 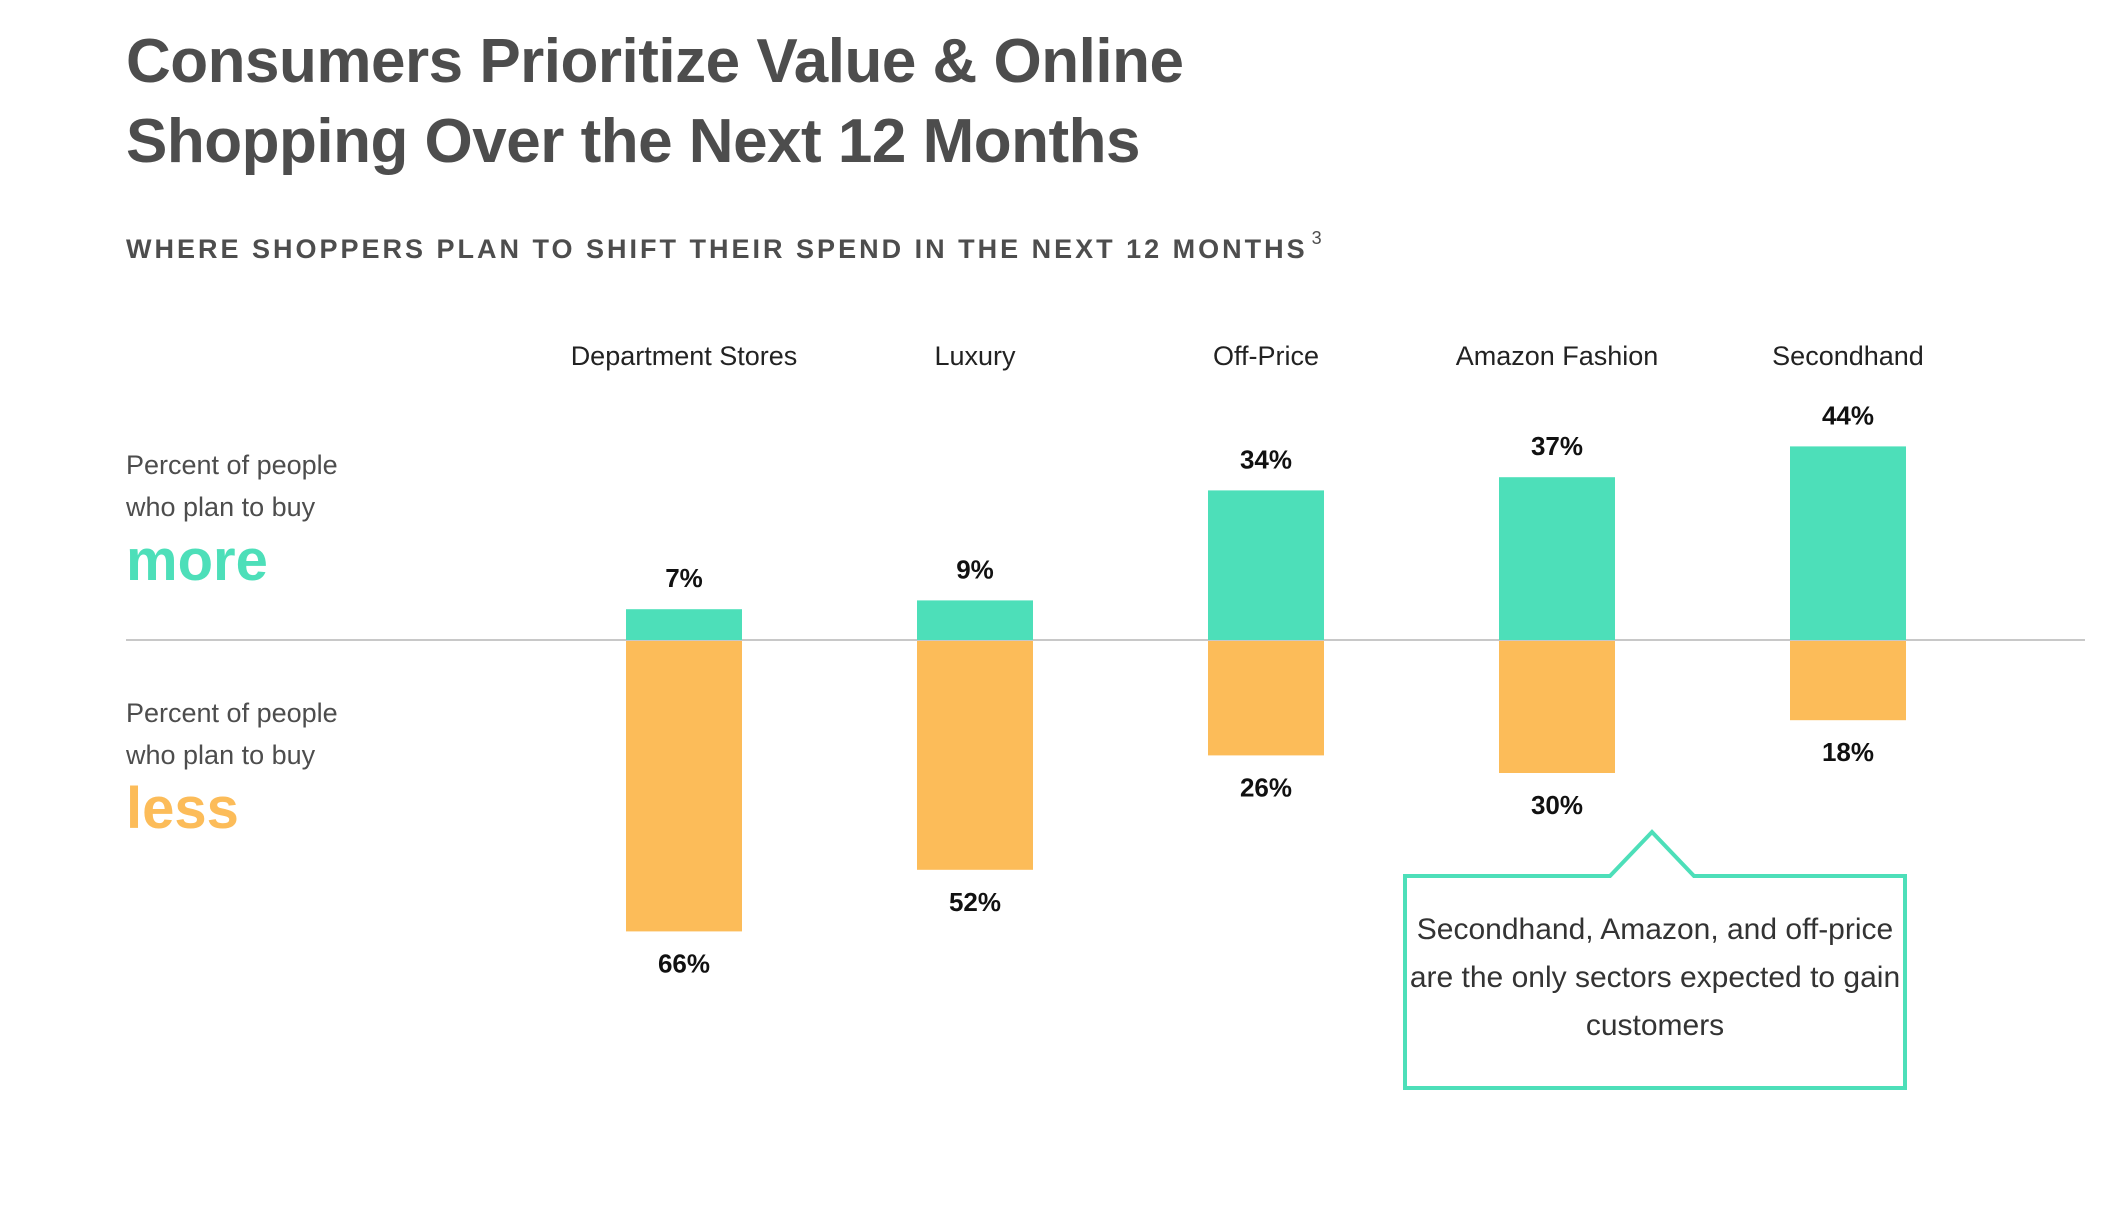 What do you see at coordinates (1557, 356) in the screenshot?
I see `category-label-amazon-fashion: Amazon Fashion` at bounding box center [1557, 356].